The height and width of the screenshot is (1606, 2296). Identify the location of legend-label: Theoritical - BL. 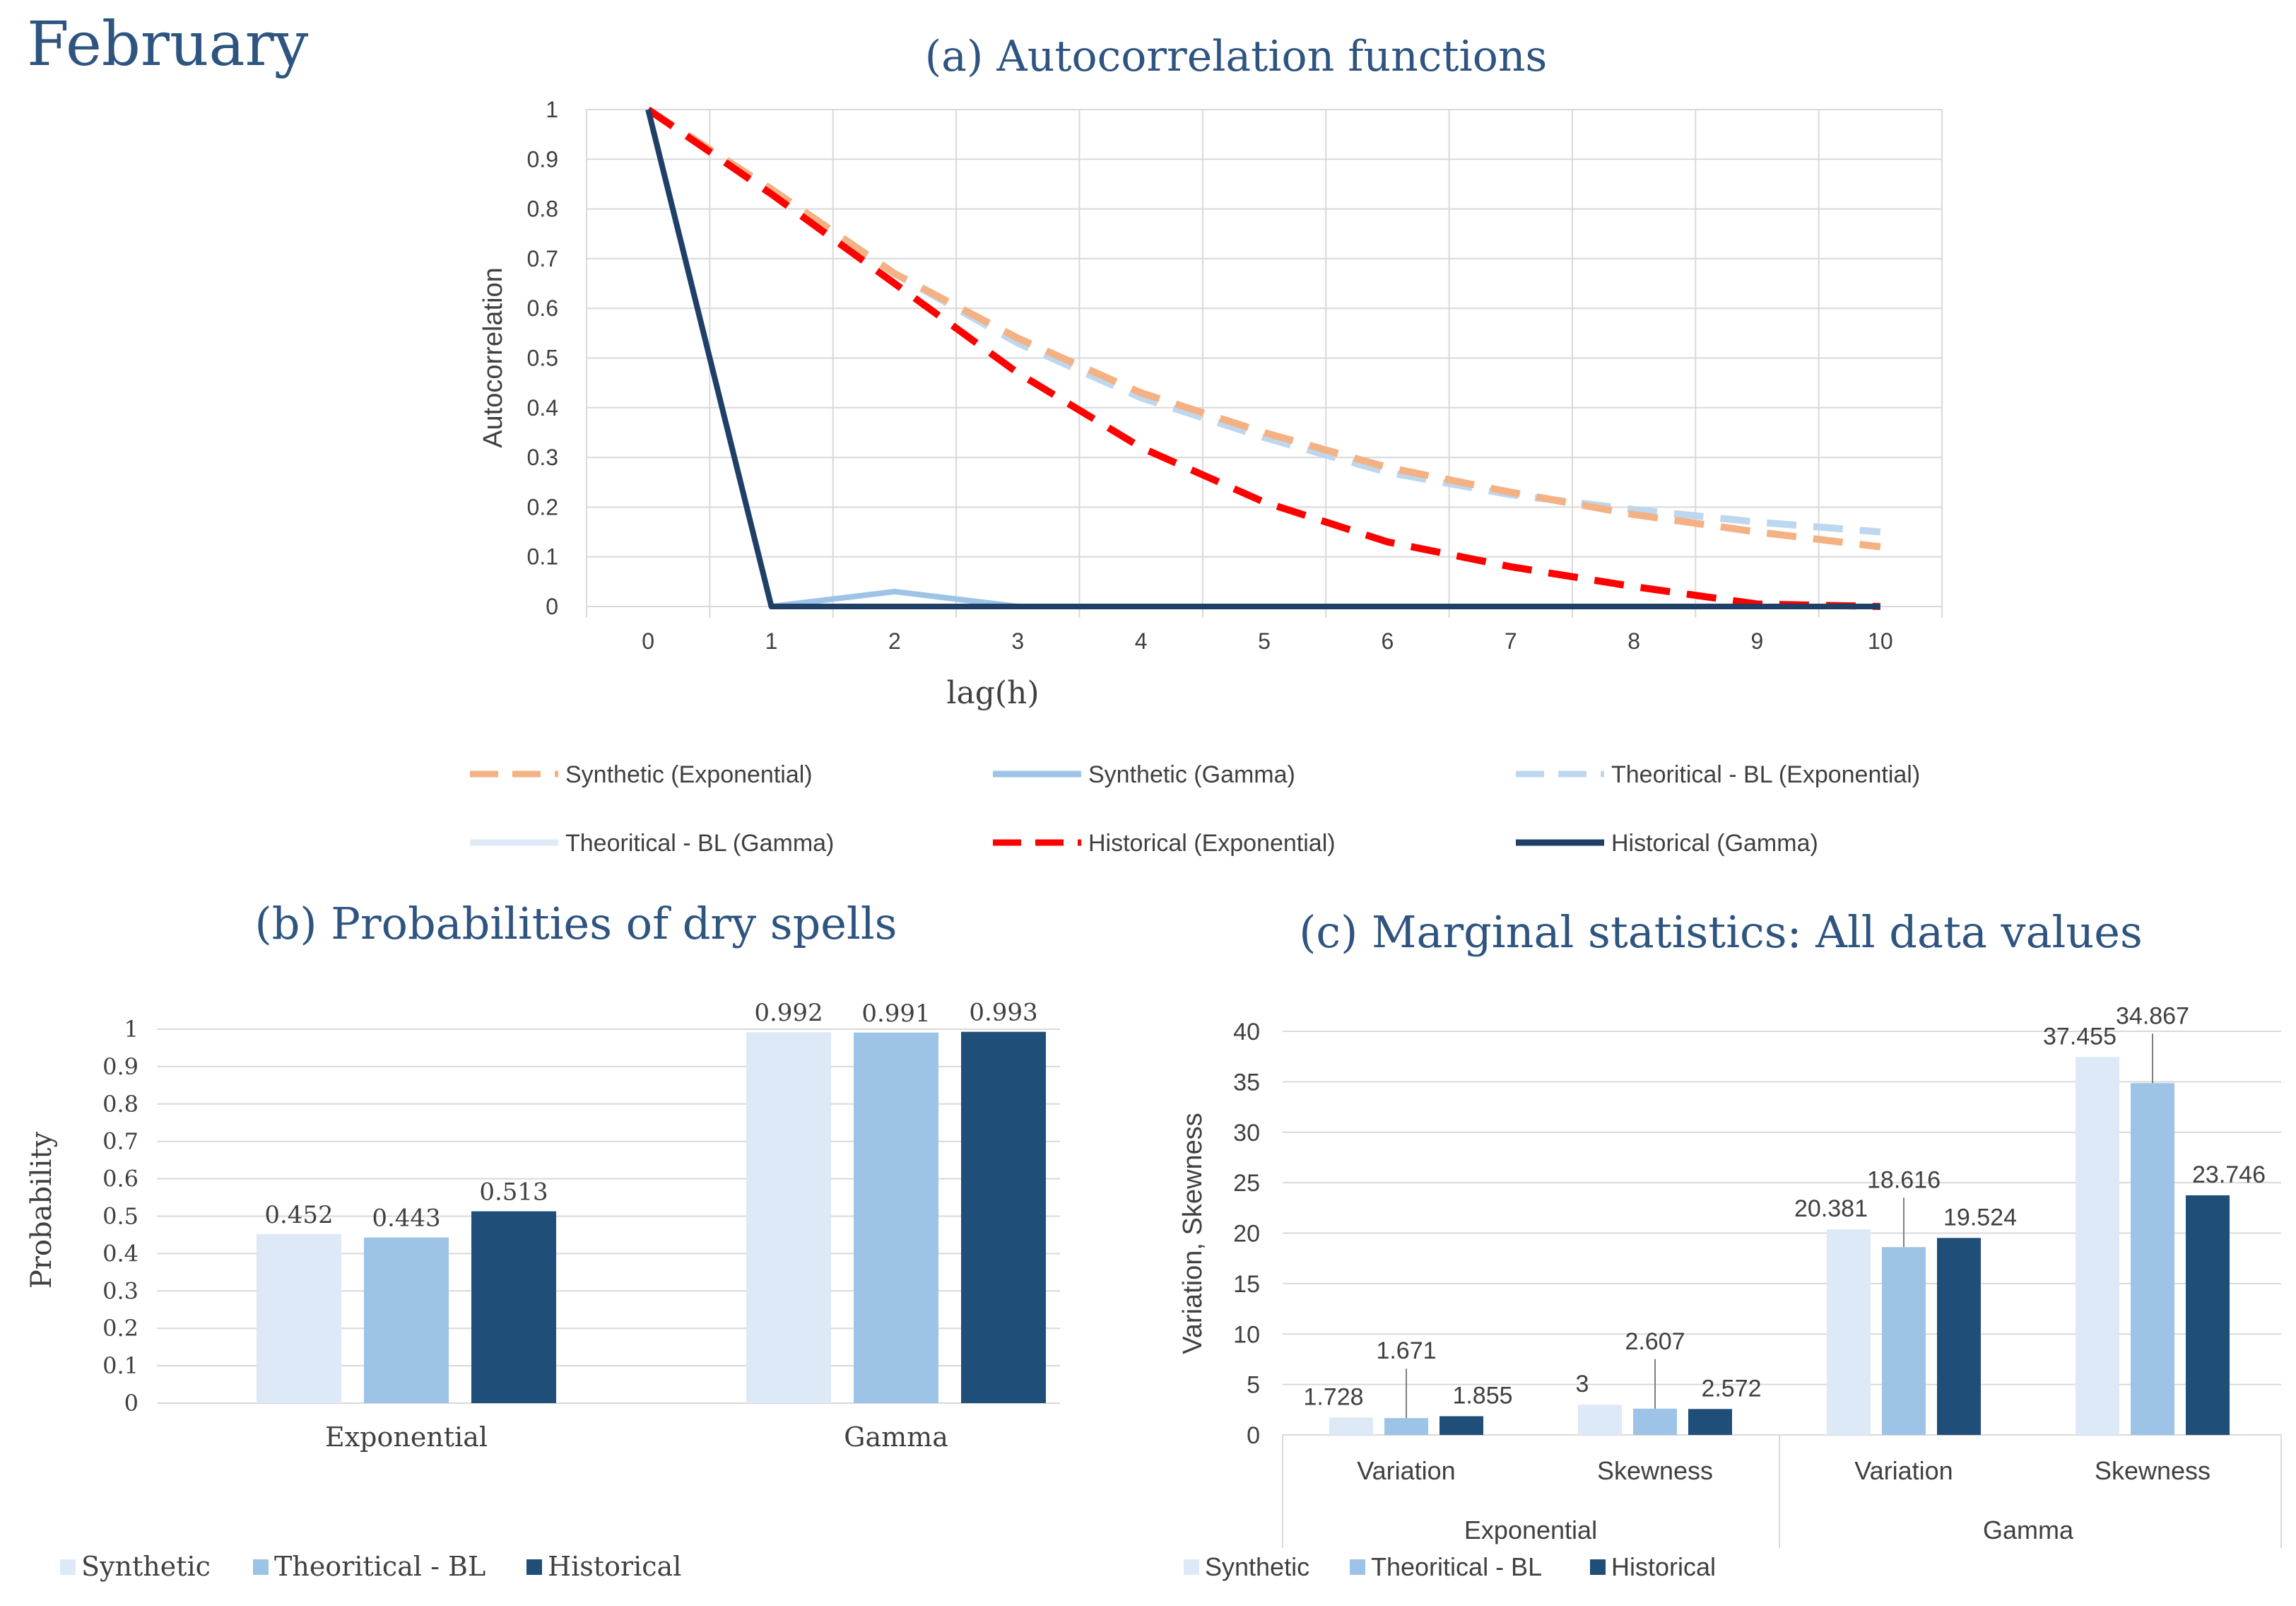
(1456, 1567).